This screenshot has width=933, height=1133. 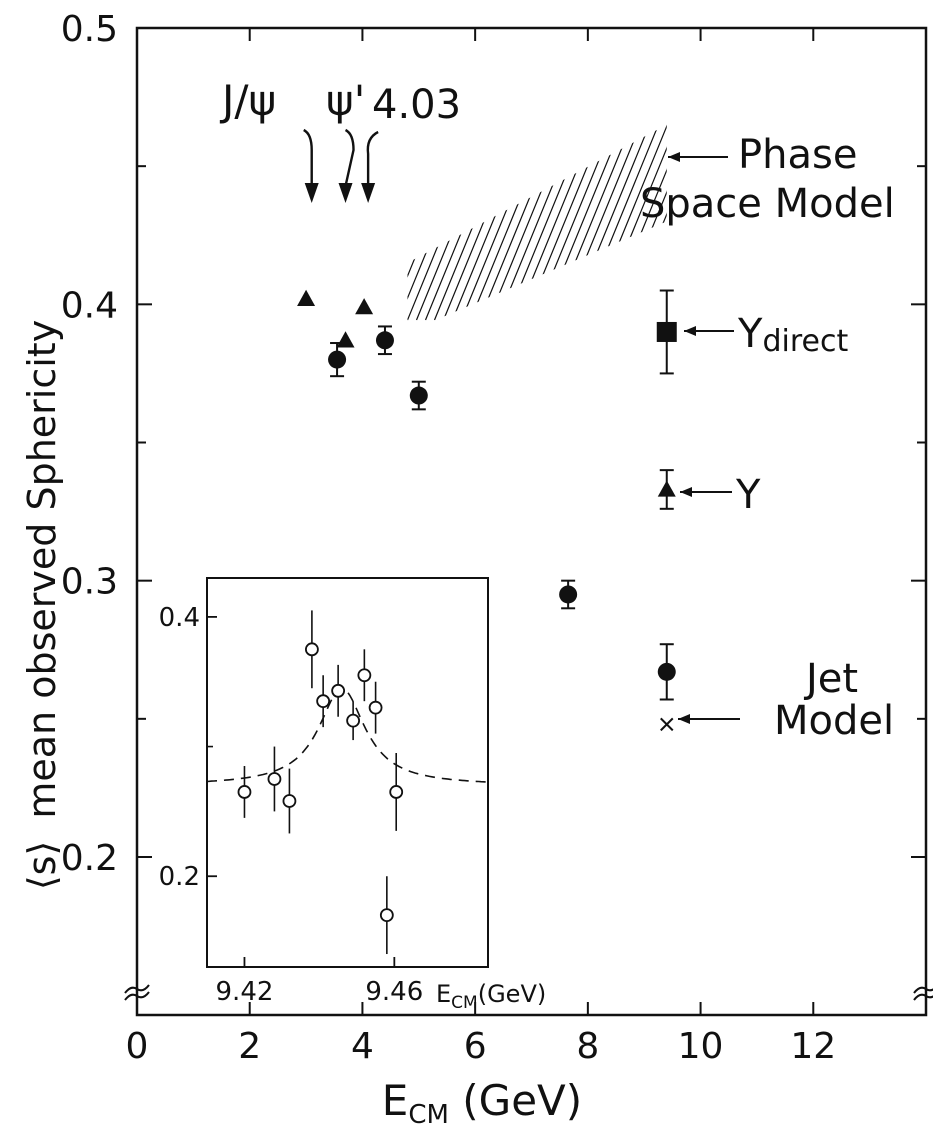 I want to click on marker-cross-b, so click(x=667, y=724).